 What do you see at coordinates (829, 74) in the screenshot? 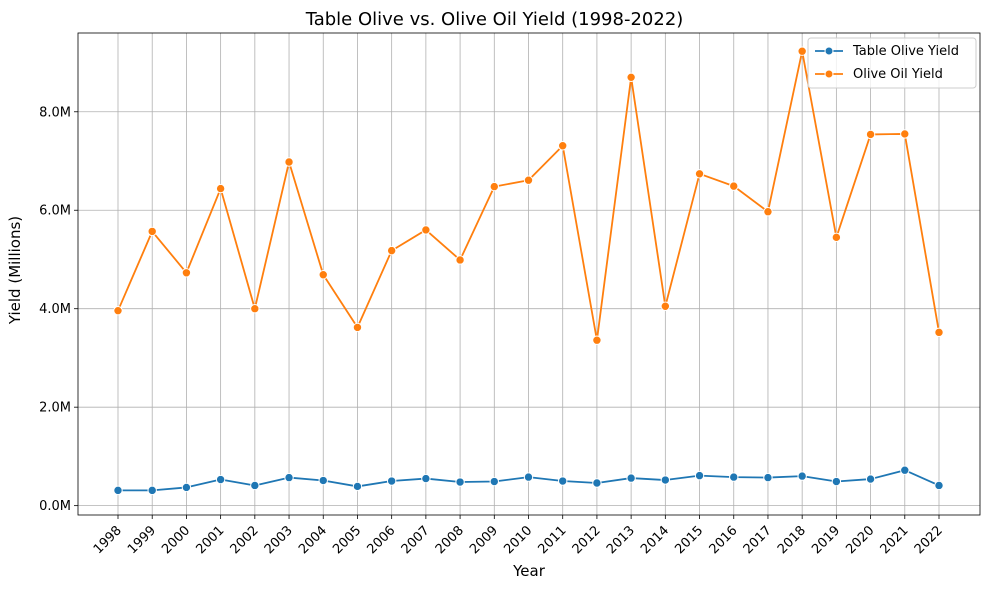
I see `legend-marker-olive-oil` at bounding box center [829, 74].